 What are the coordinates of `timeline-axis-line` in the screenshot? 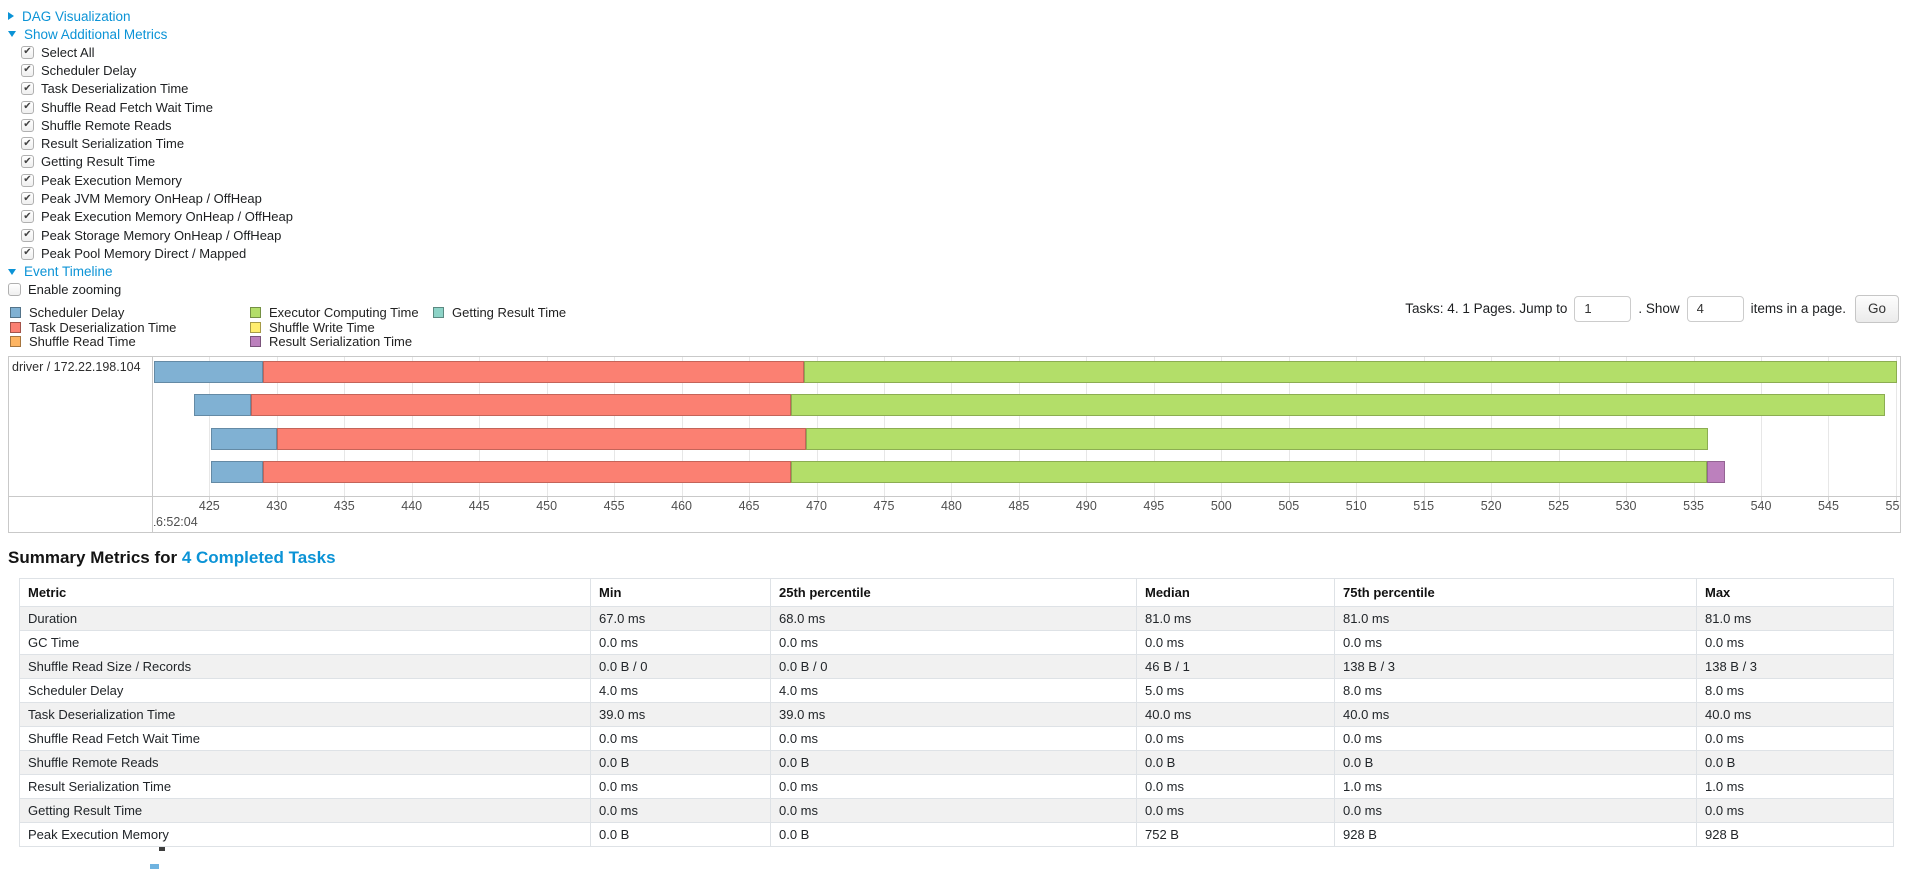 It's located at (954, 496).